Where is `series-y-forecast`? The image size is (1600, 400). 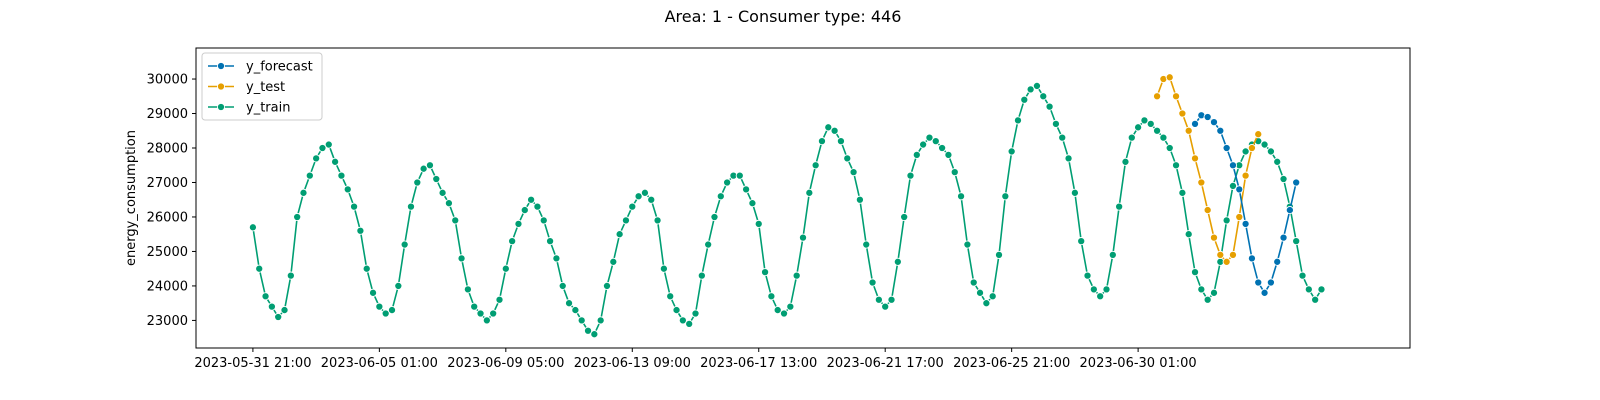
series-y-forecast is located at coordinates (1245, 204).